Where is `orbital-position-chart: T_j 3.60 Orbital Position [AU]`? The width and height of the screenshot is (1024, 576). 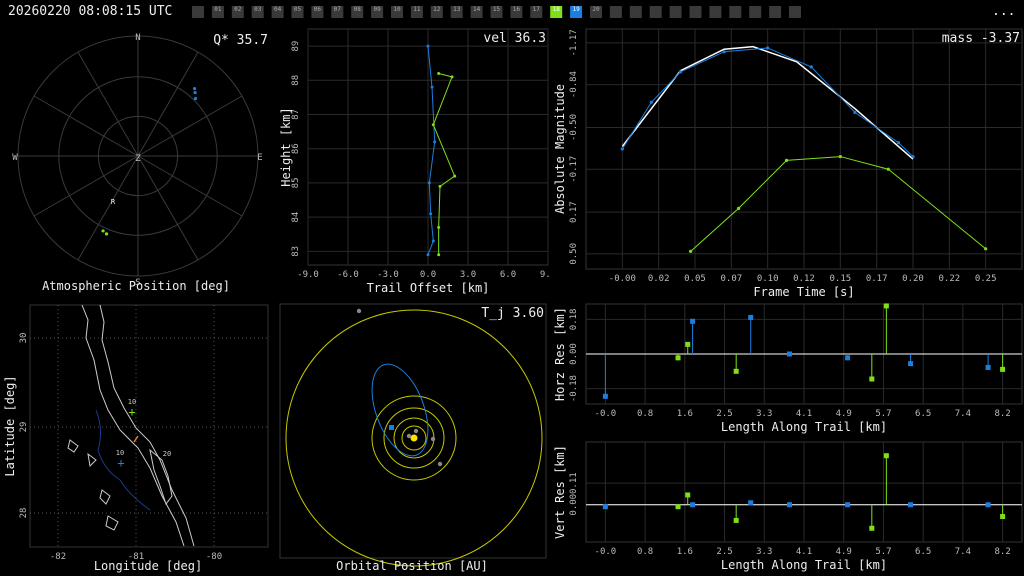 orbital-position-chart: T_j 3.60 Orbital Position [AU] is located at coordinates (413, 438).